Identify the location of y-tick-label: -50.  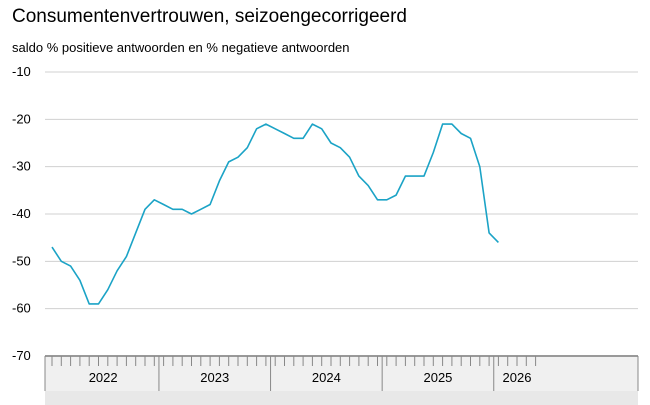
(21, 260).